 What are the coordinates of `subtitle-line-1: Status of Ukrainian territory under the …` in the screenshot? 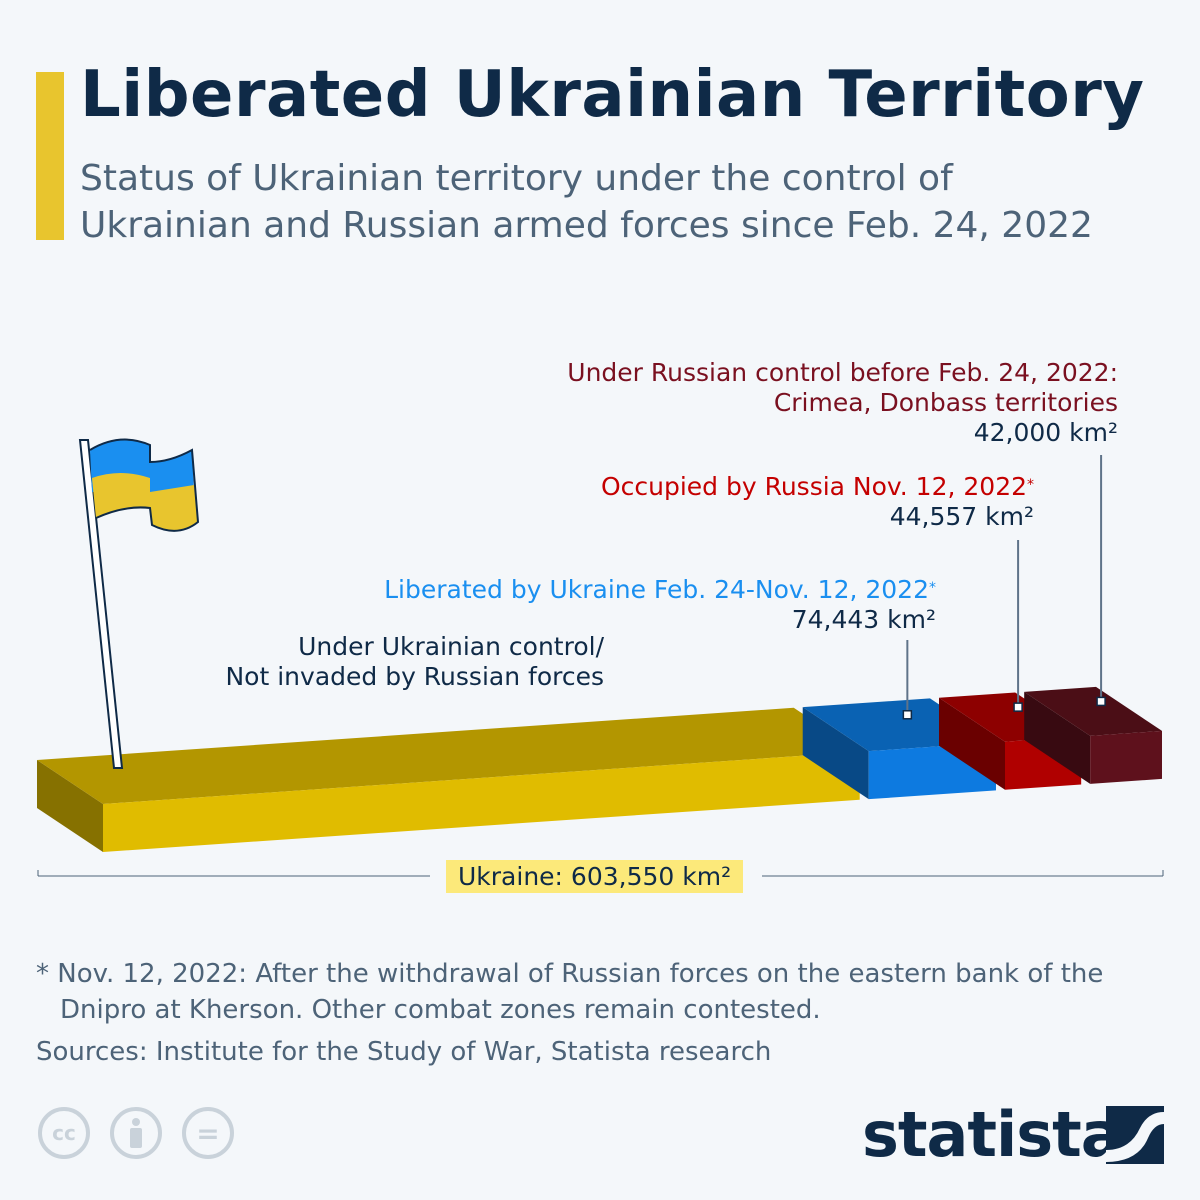 It's located at (516, 178).